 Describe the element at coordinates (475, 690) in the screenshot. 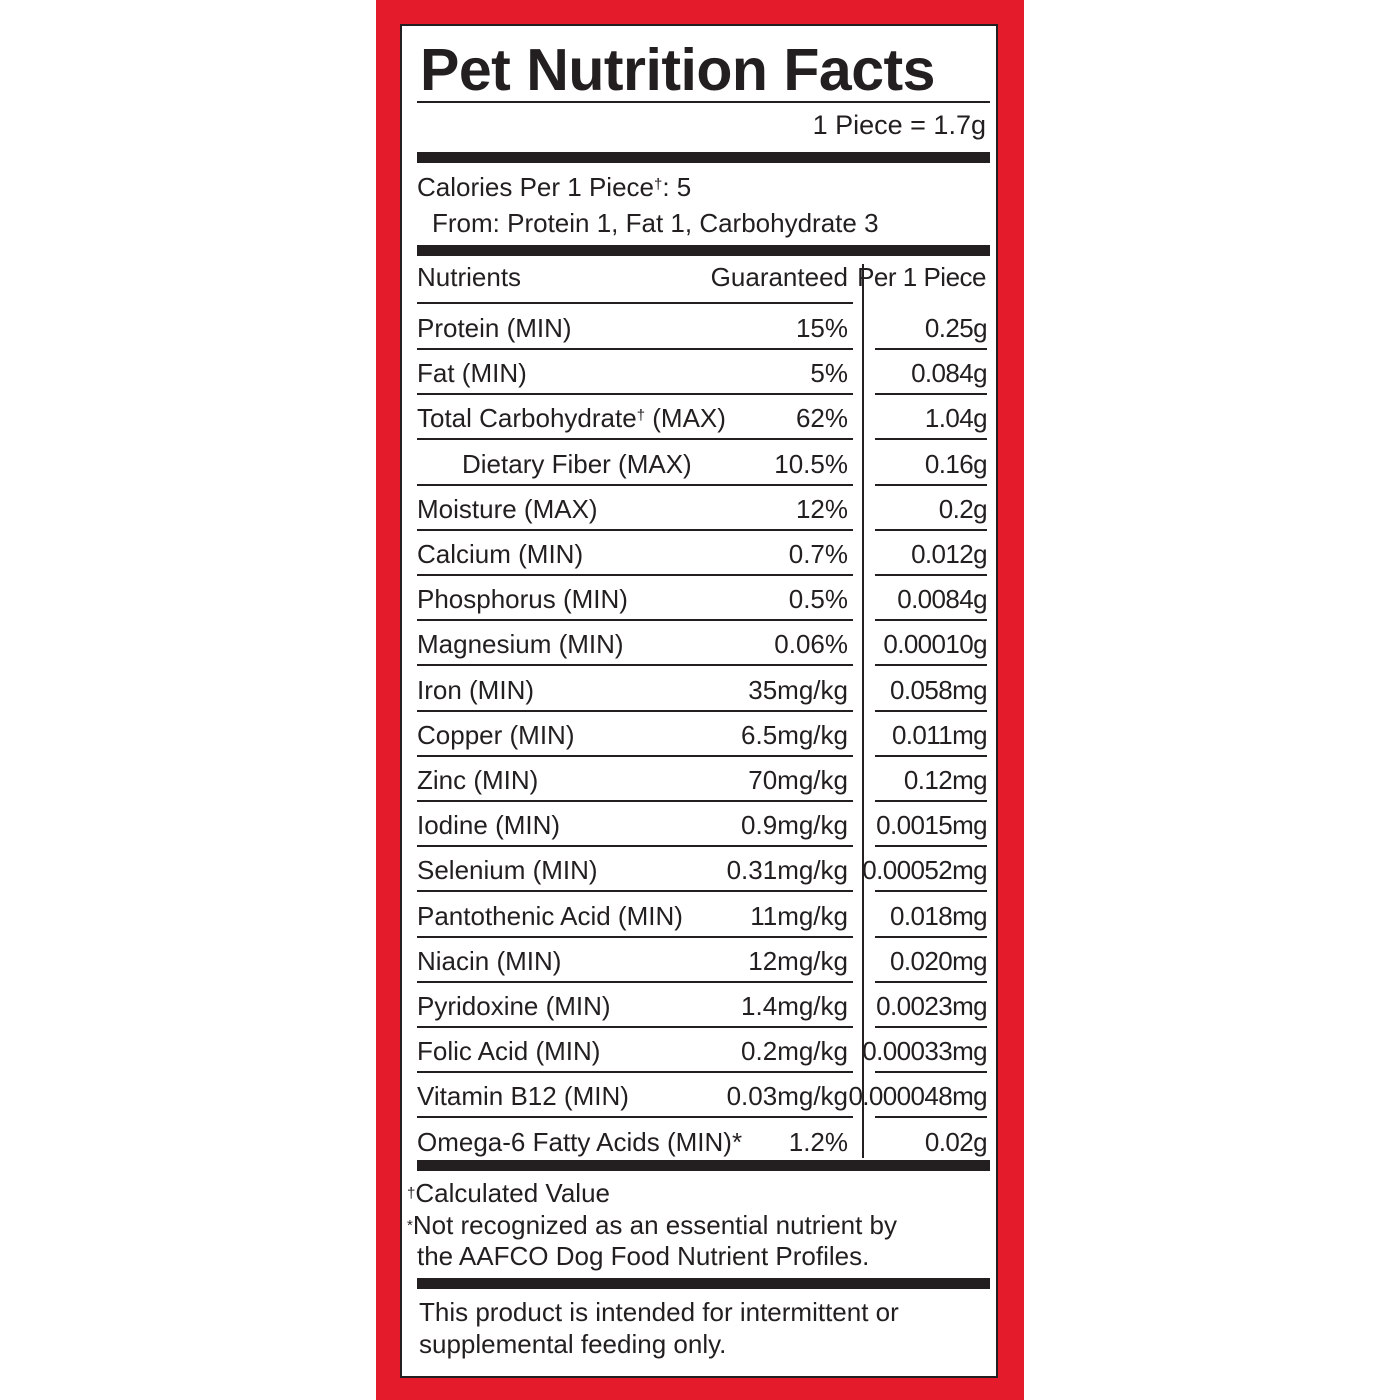

I see `nutrient-name-text: Iron (MIN)` at that location.